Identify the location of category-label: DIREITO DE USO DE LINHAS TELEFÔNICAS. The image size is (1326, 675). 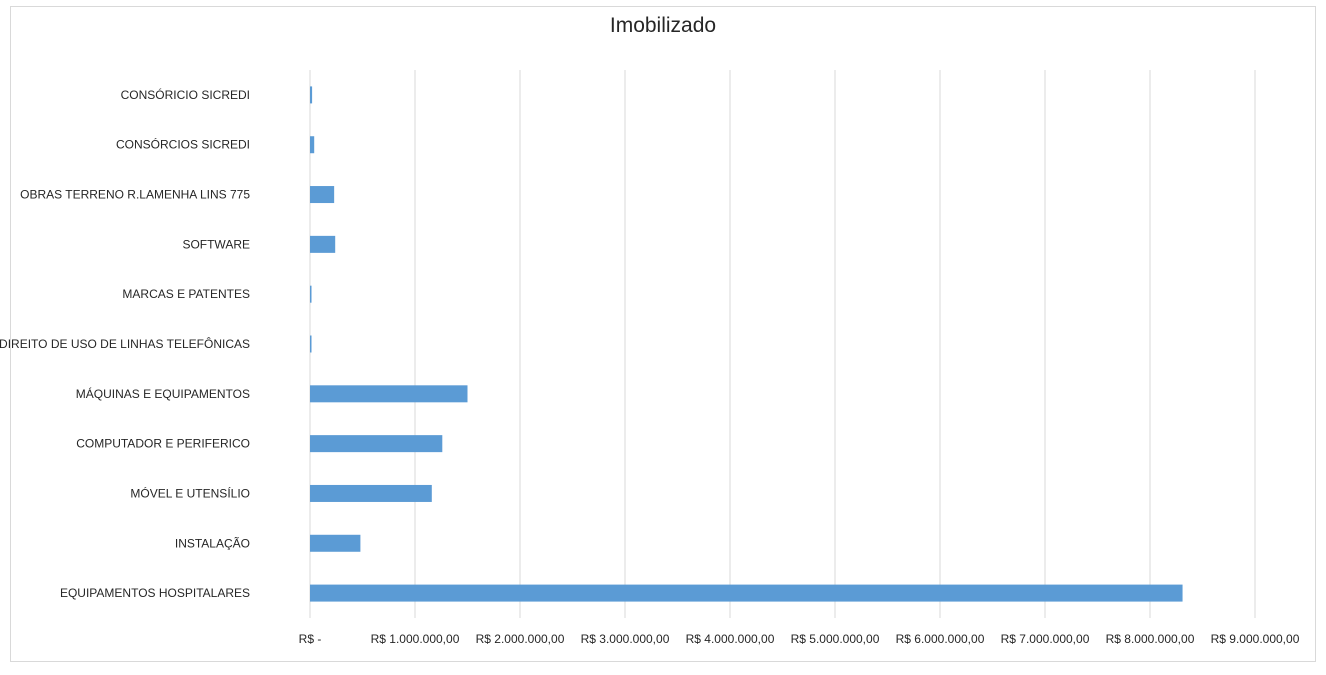
(125, 343).